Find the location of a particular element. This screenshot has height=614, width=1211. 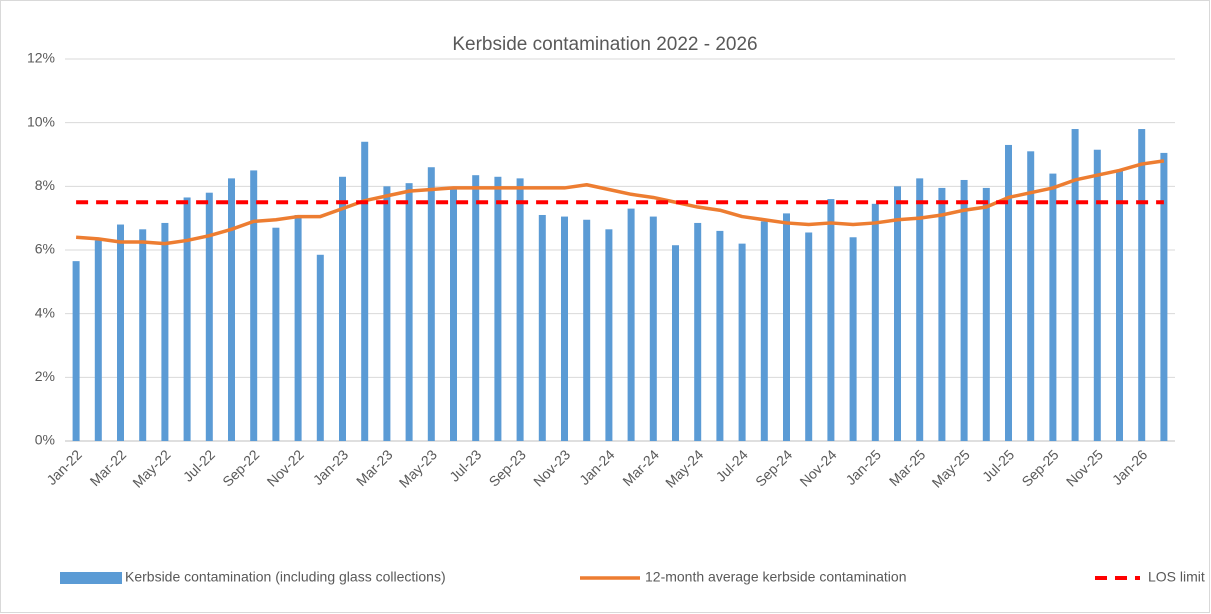

line is located at coordinates (620, 202).